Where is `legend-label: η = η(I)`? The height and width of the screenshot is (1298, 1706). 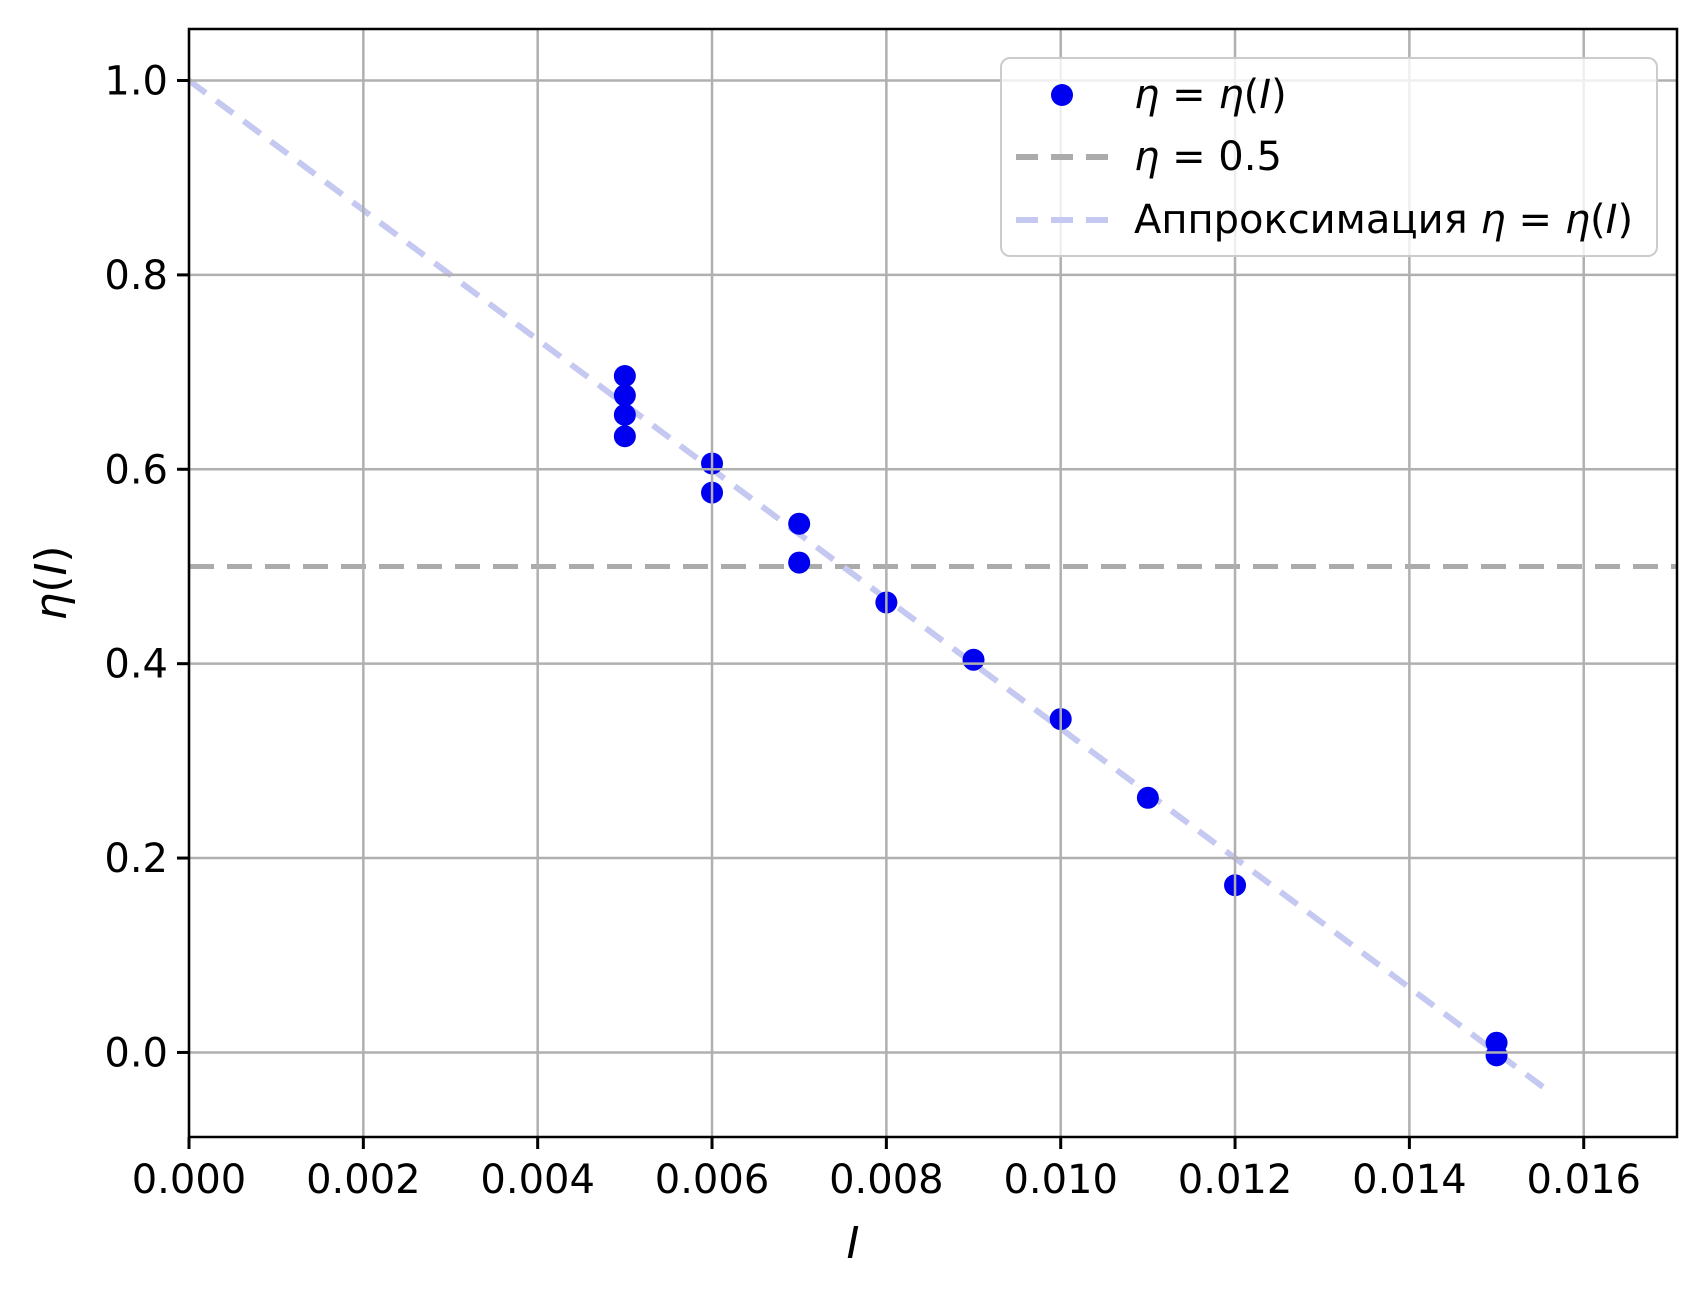 legend-label: η = η(I) is located at coordinates (1210, 95).